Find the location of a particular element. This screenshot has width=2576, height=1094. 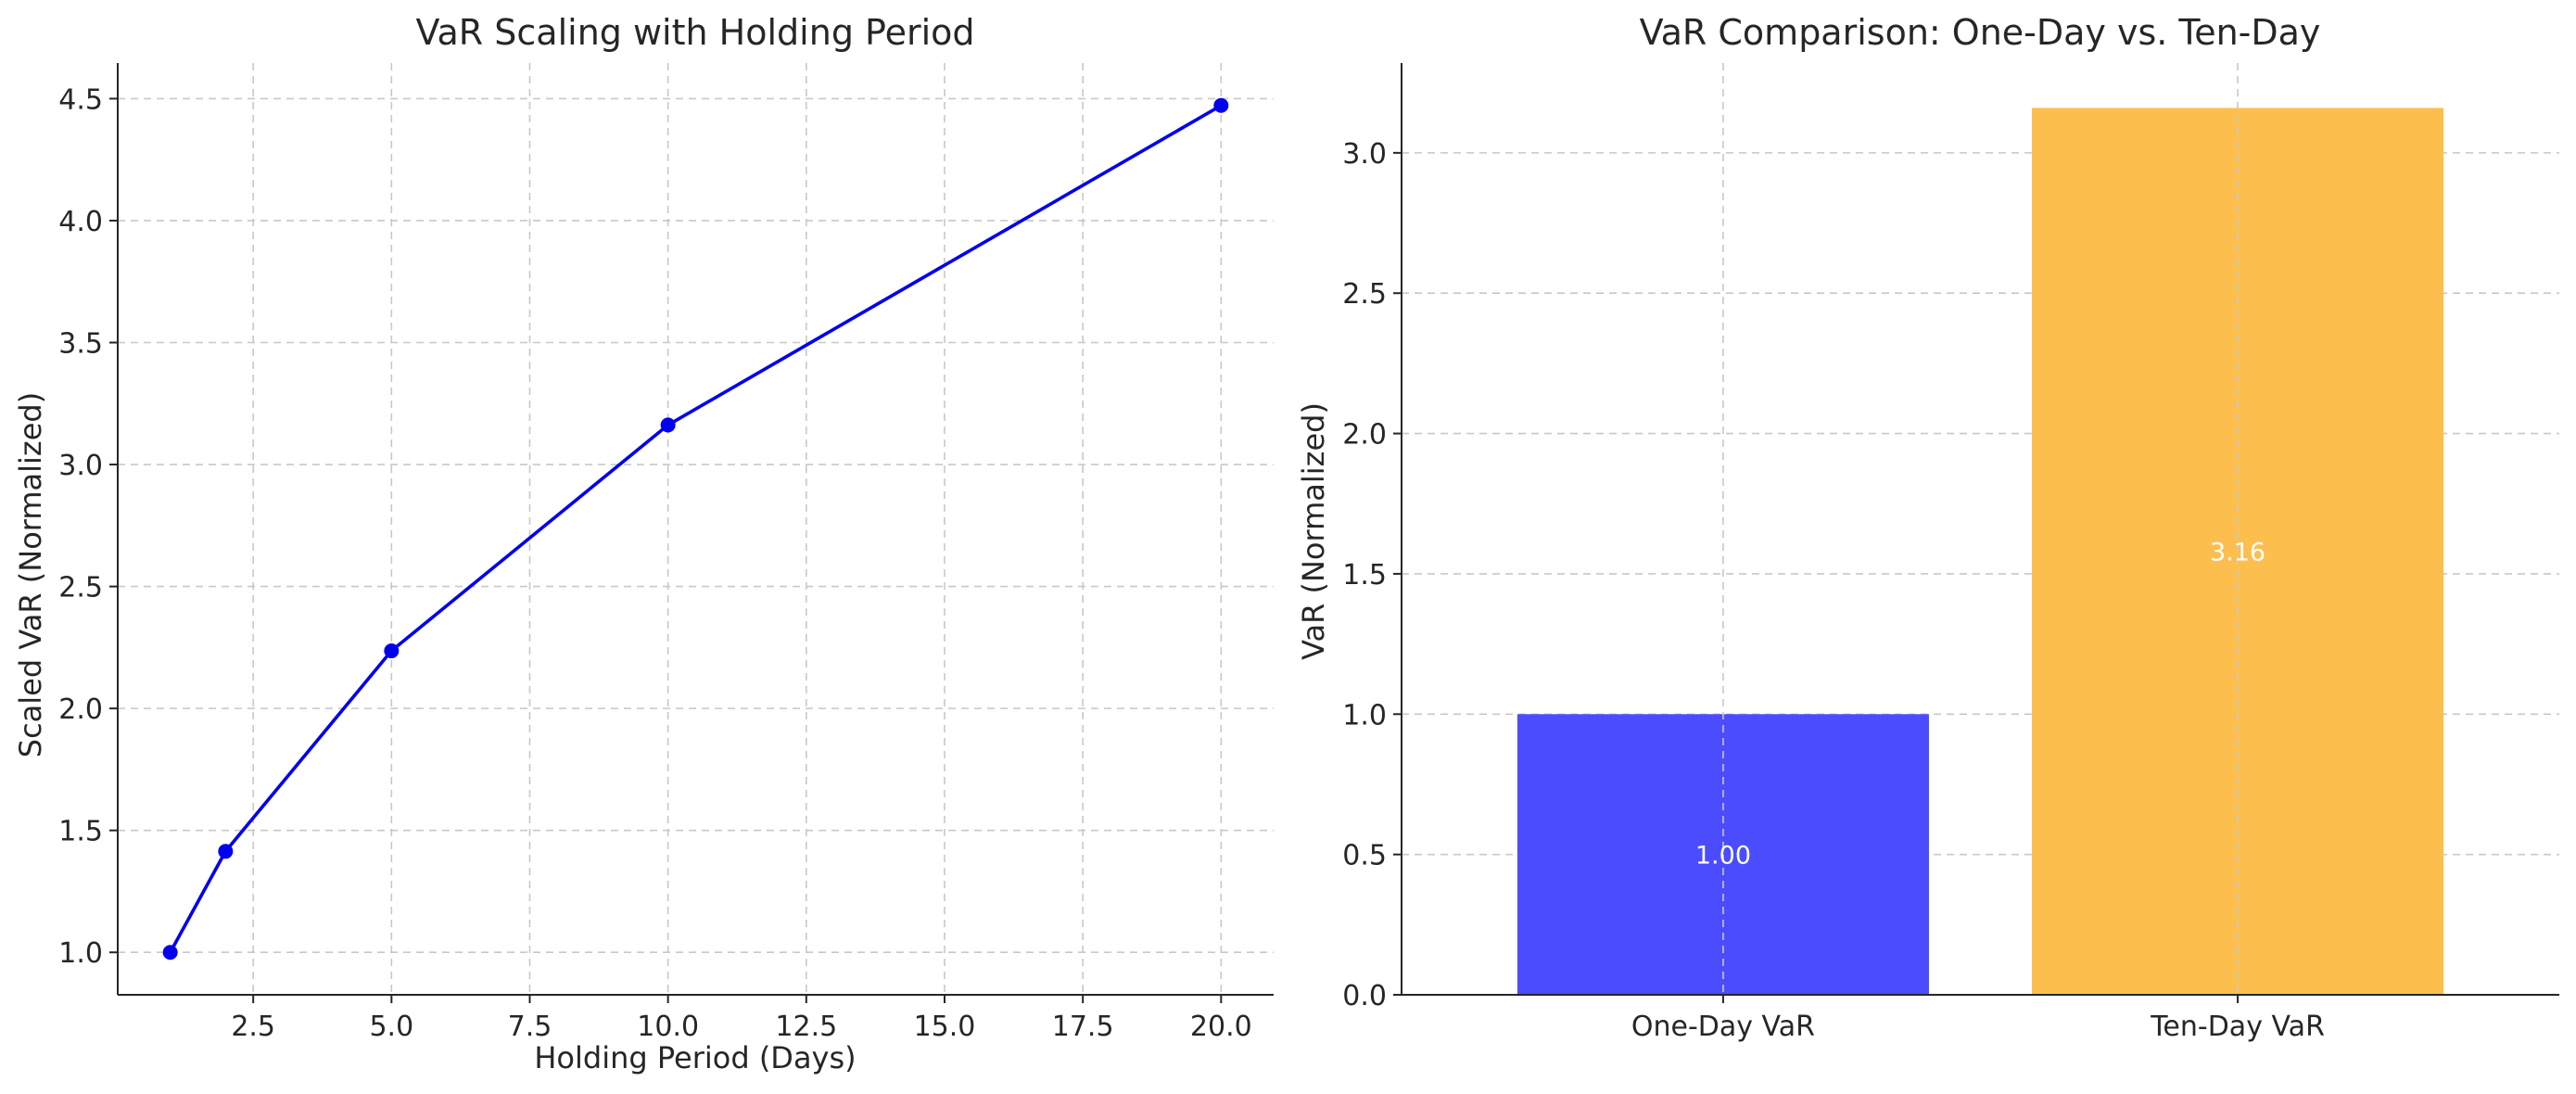

left-y-tick-label: 3.0 is located at coordinates (80, 466).